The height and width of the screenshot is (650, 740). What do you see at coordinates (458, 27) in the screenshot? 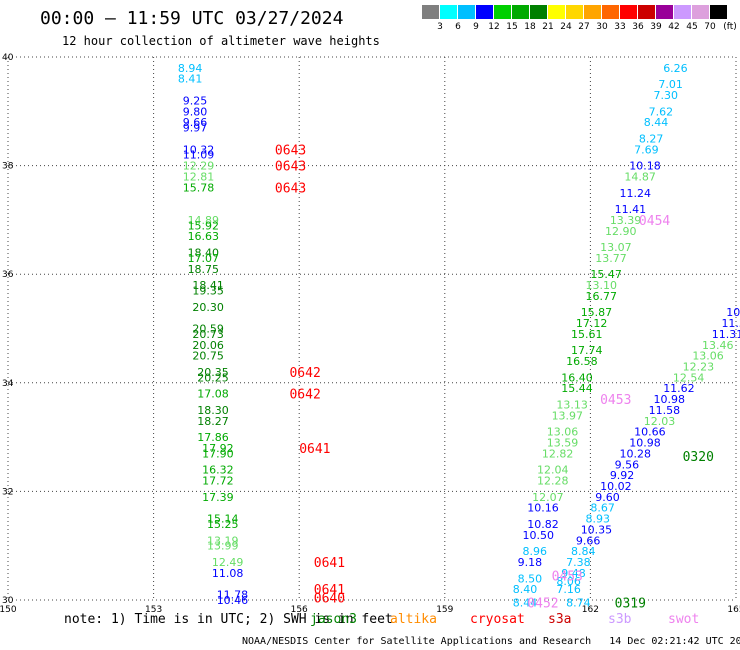
I see `legend-level-label: 6` at bounding box center [458, 27].